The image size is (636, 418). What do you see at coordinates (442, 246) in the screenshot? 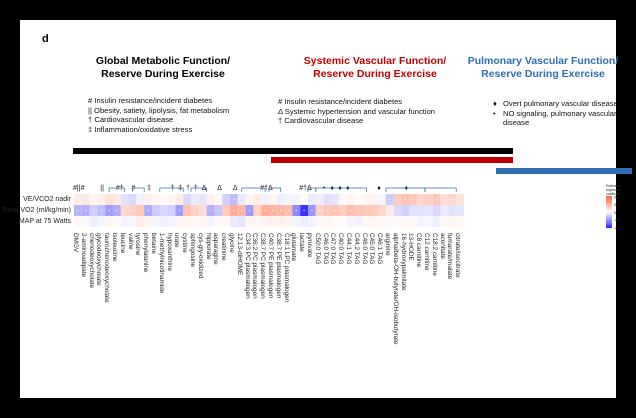
I see `column-label-text: aconitate` at bounding box center [442, 246].